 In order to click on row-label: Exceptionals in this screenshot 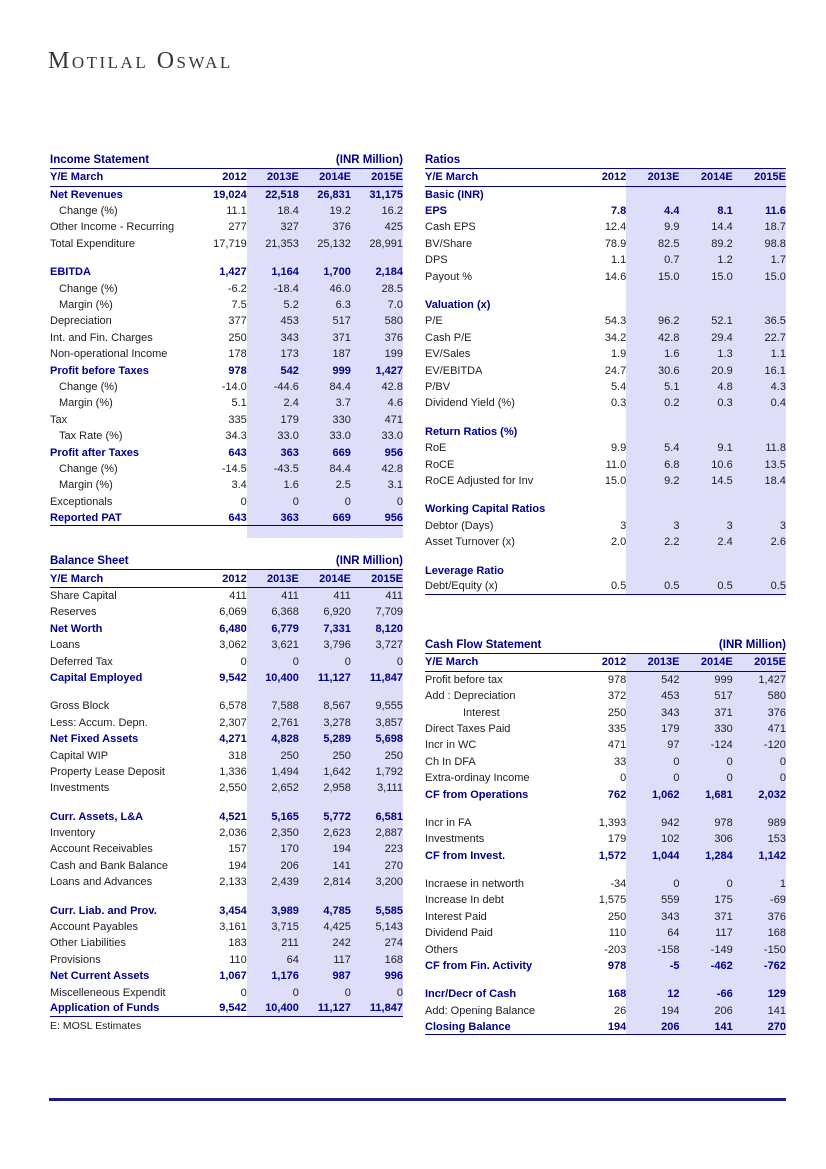, I will do `click(81, 501)`.